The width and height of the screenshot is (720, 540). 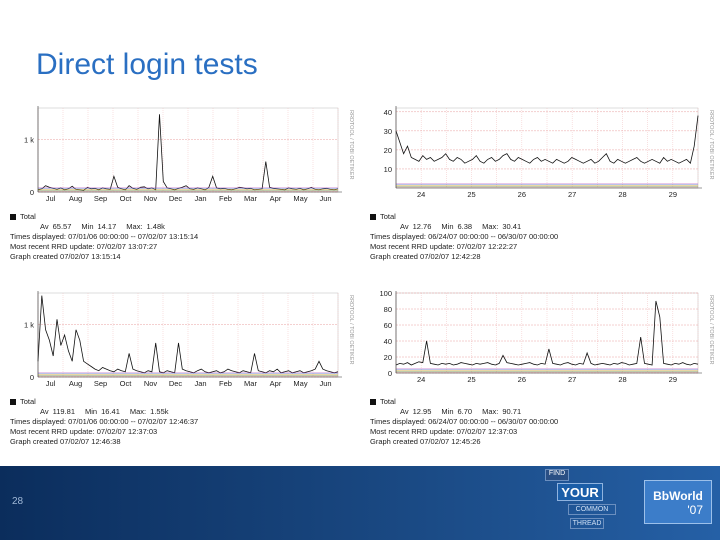 What do you see at coordinates (225, 198) in the screenshot?
I see `x-tick-label: Feb` at bounding box center [225, 198].